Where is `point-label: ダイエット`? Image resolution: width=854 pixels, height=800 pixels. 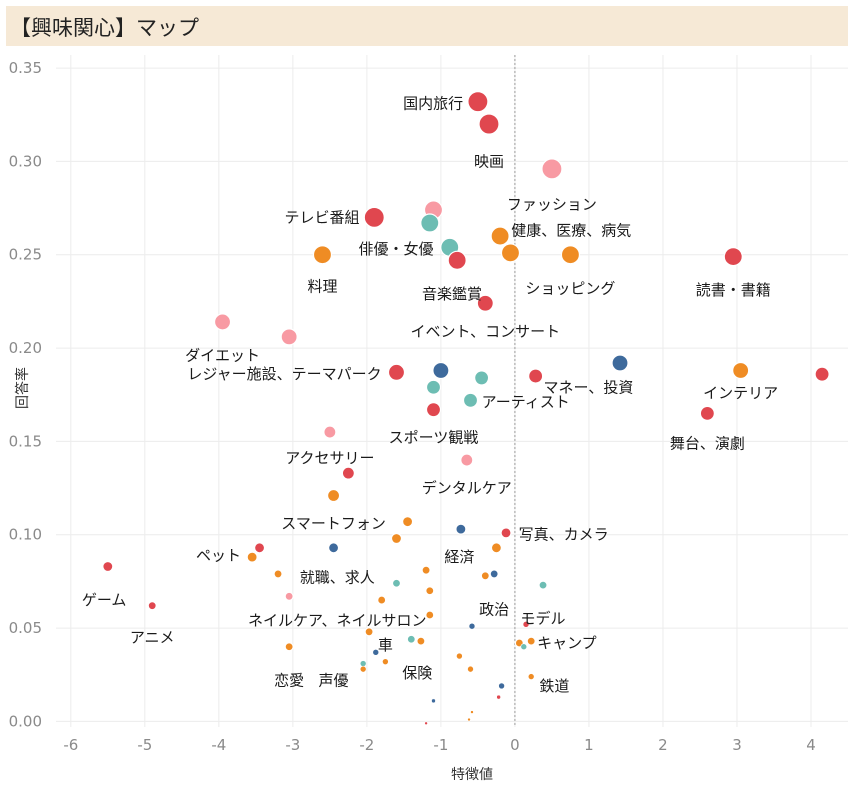 point-label: ダイエット is located at coordinates (222, 356).